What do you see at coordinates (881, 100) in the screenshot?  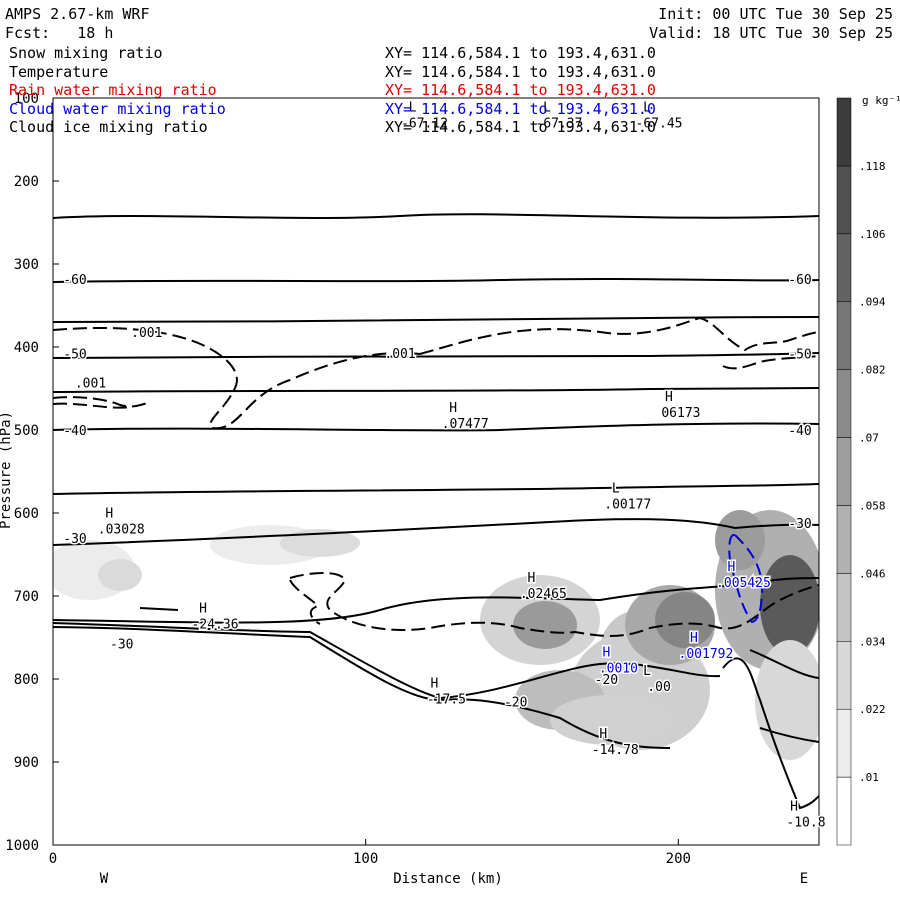 I see `colorbar-units: g kg⁻¹` at bounding box center [881, 100].